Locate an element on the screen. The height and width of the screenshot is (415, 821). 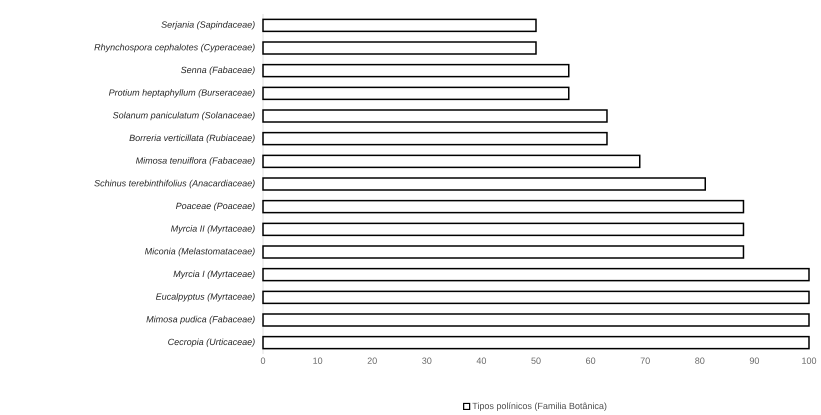
x-tick-label: 100 is located at coordinates (809, 361).